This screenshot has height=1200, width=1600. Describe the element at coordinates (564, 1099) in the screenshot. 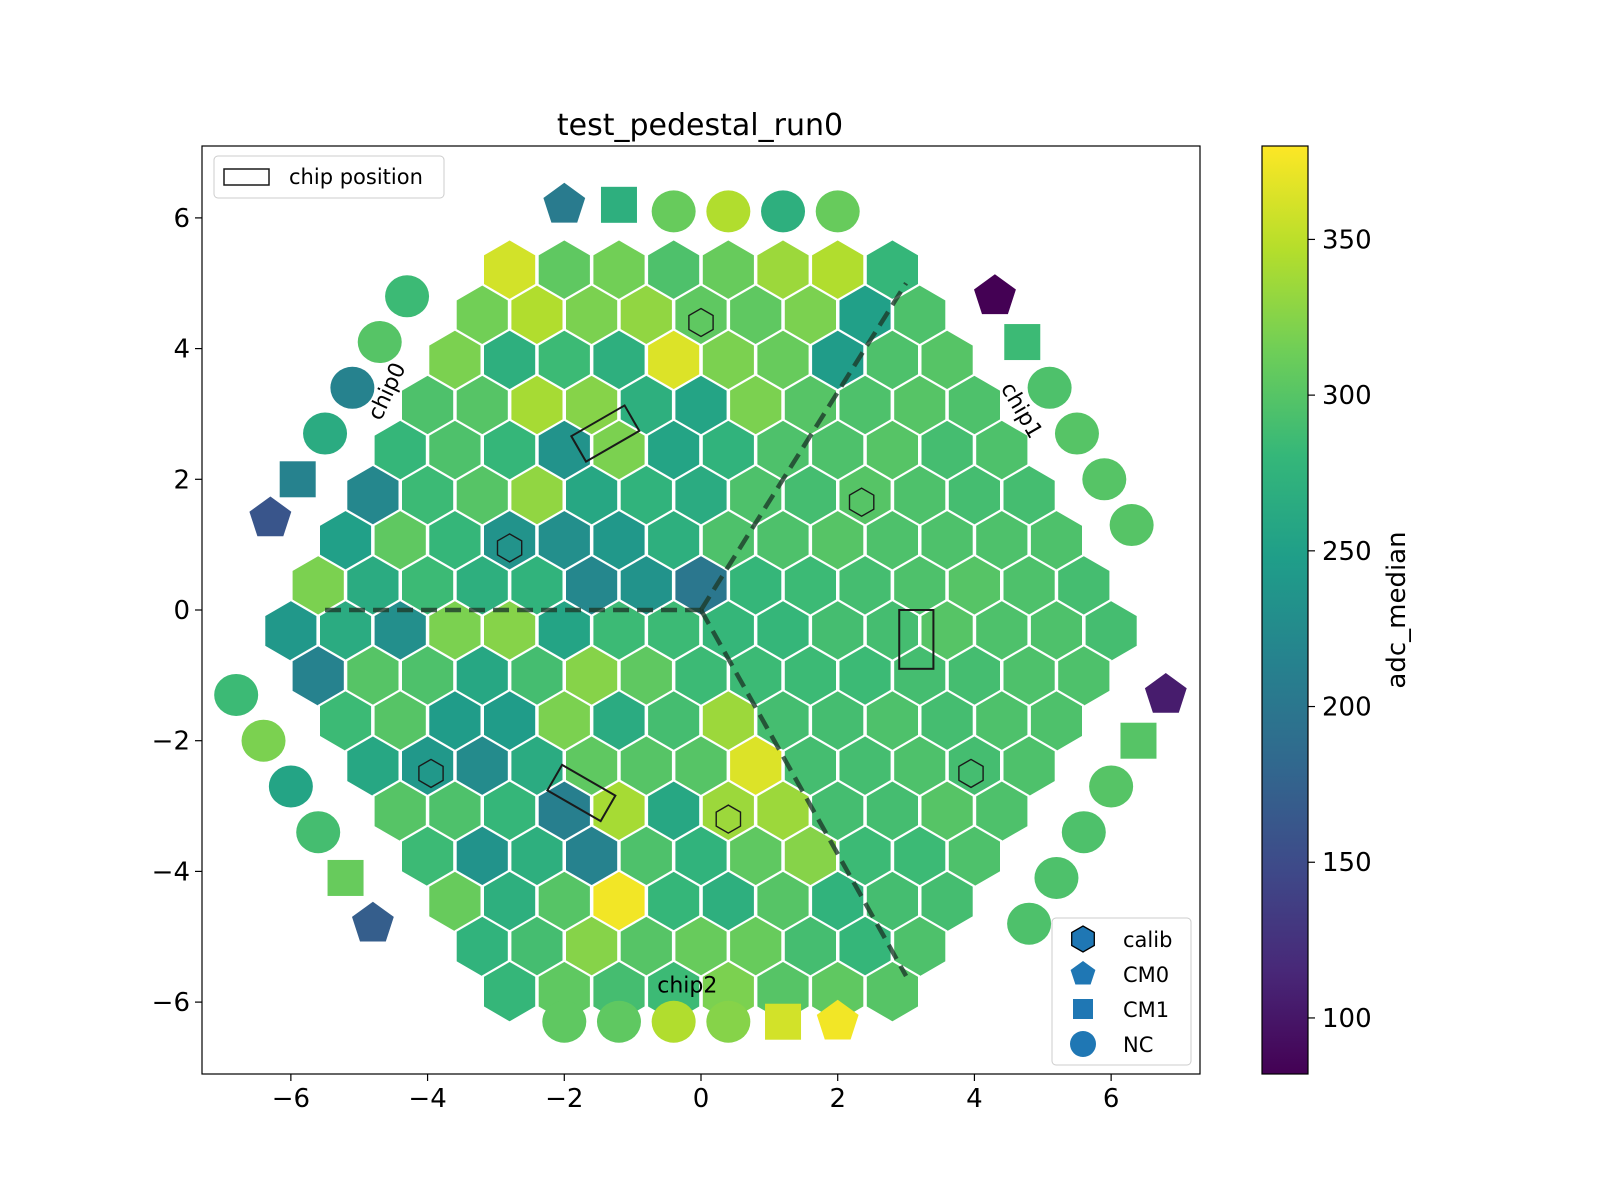

I see `x-tick-label: −2` at that location.